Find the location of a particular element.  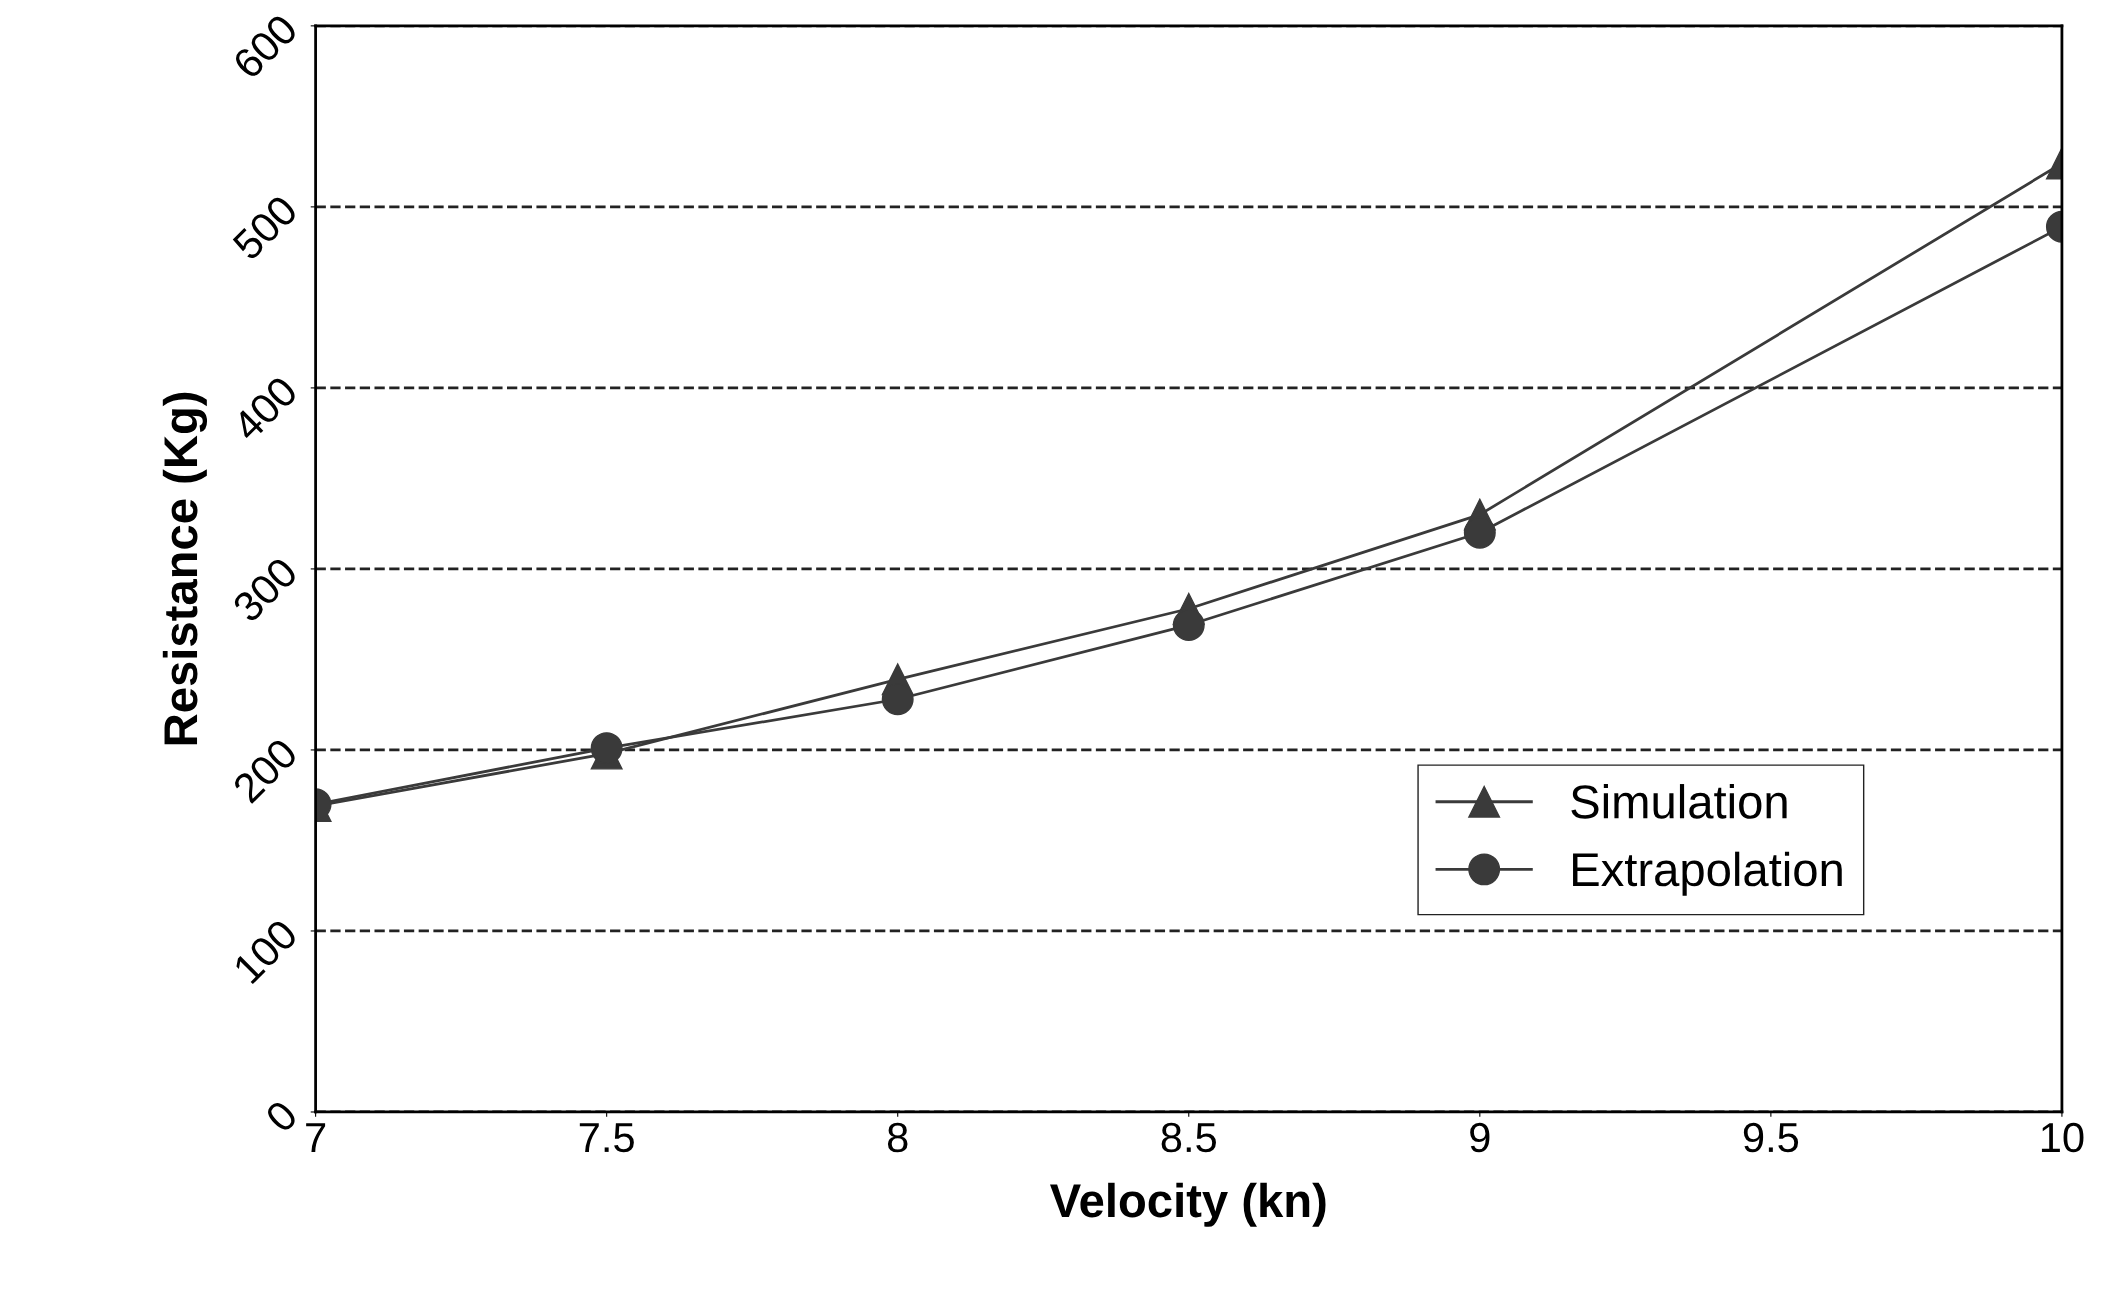

x-tick-label: 8 is located at coordinates (897, 1137).